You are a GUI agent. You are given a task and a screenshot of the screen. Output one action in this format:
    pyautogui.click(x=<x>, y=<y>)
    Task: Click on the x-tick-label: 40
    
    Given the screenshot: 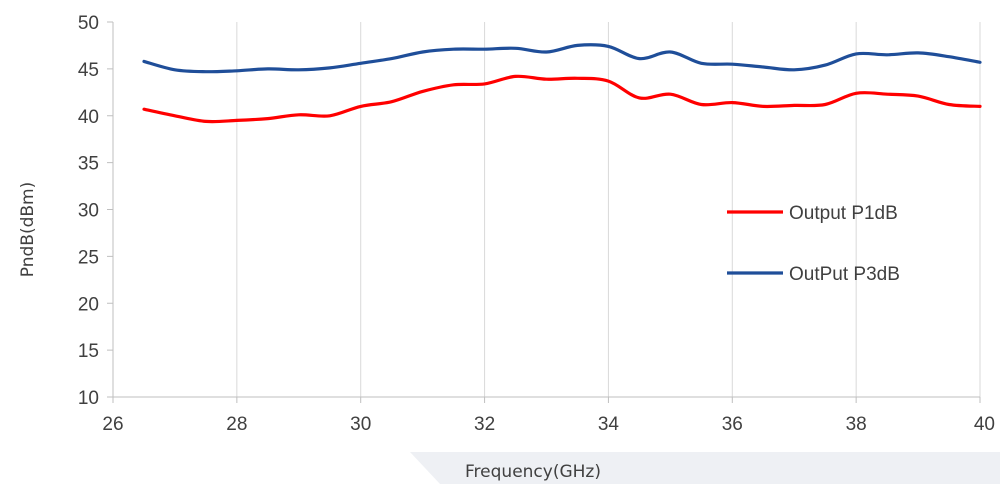 What is the action you would take?
    pyautogui.click(x=984, y=424)
    